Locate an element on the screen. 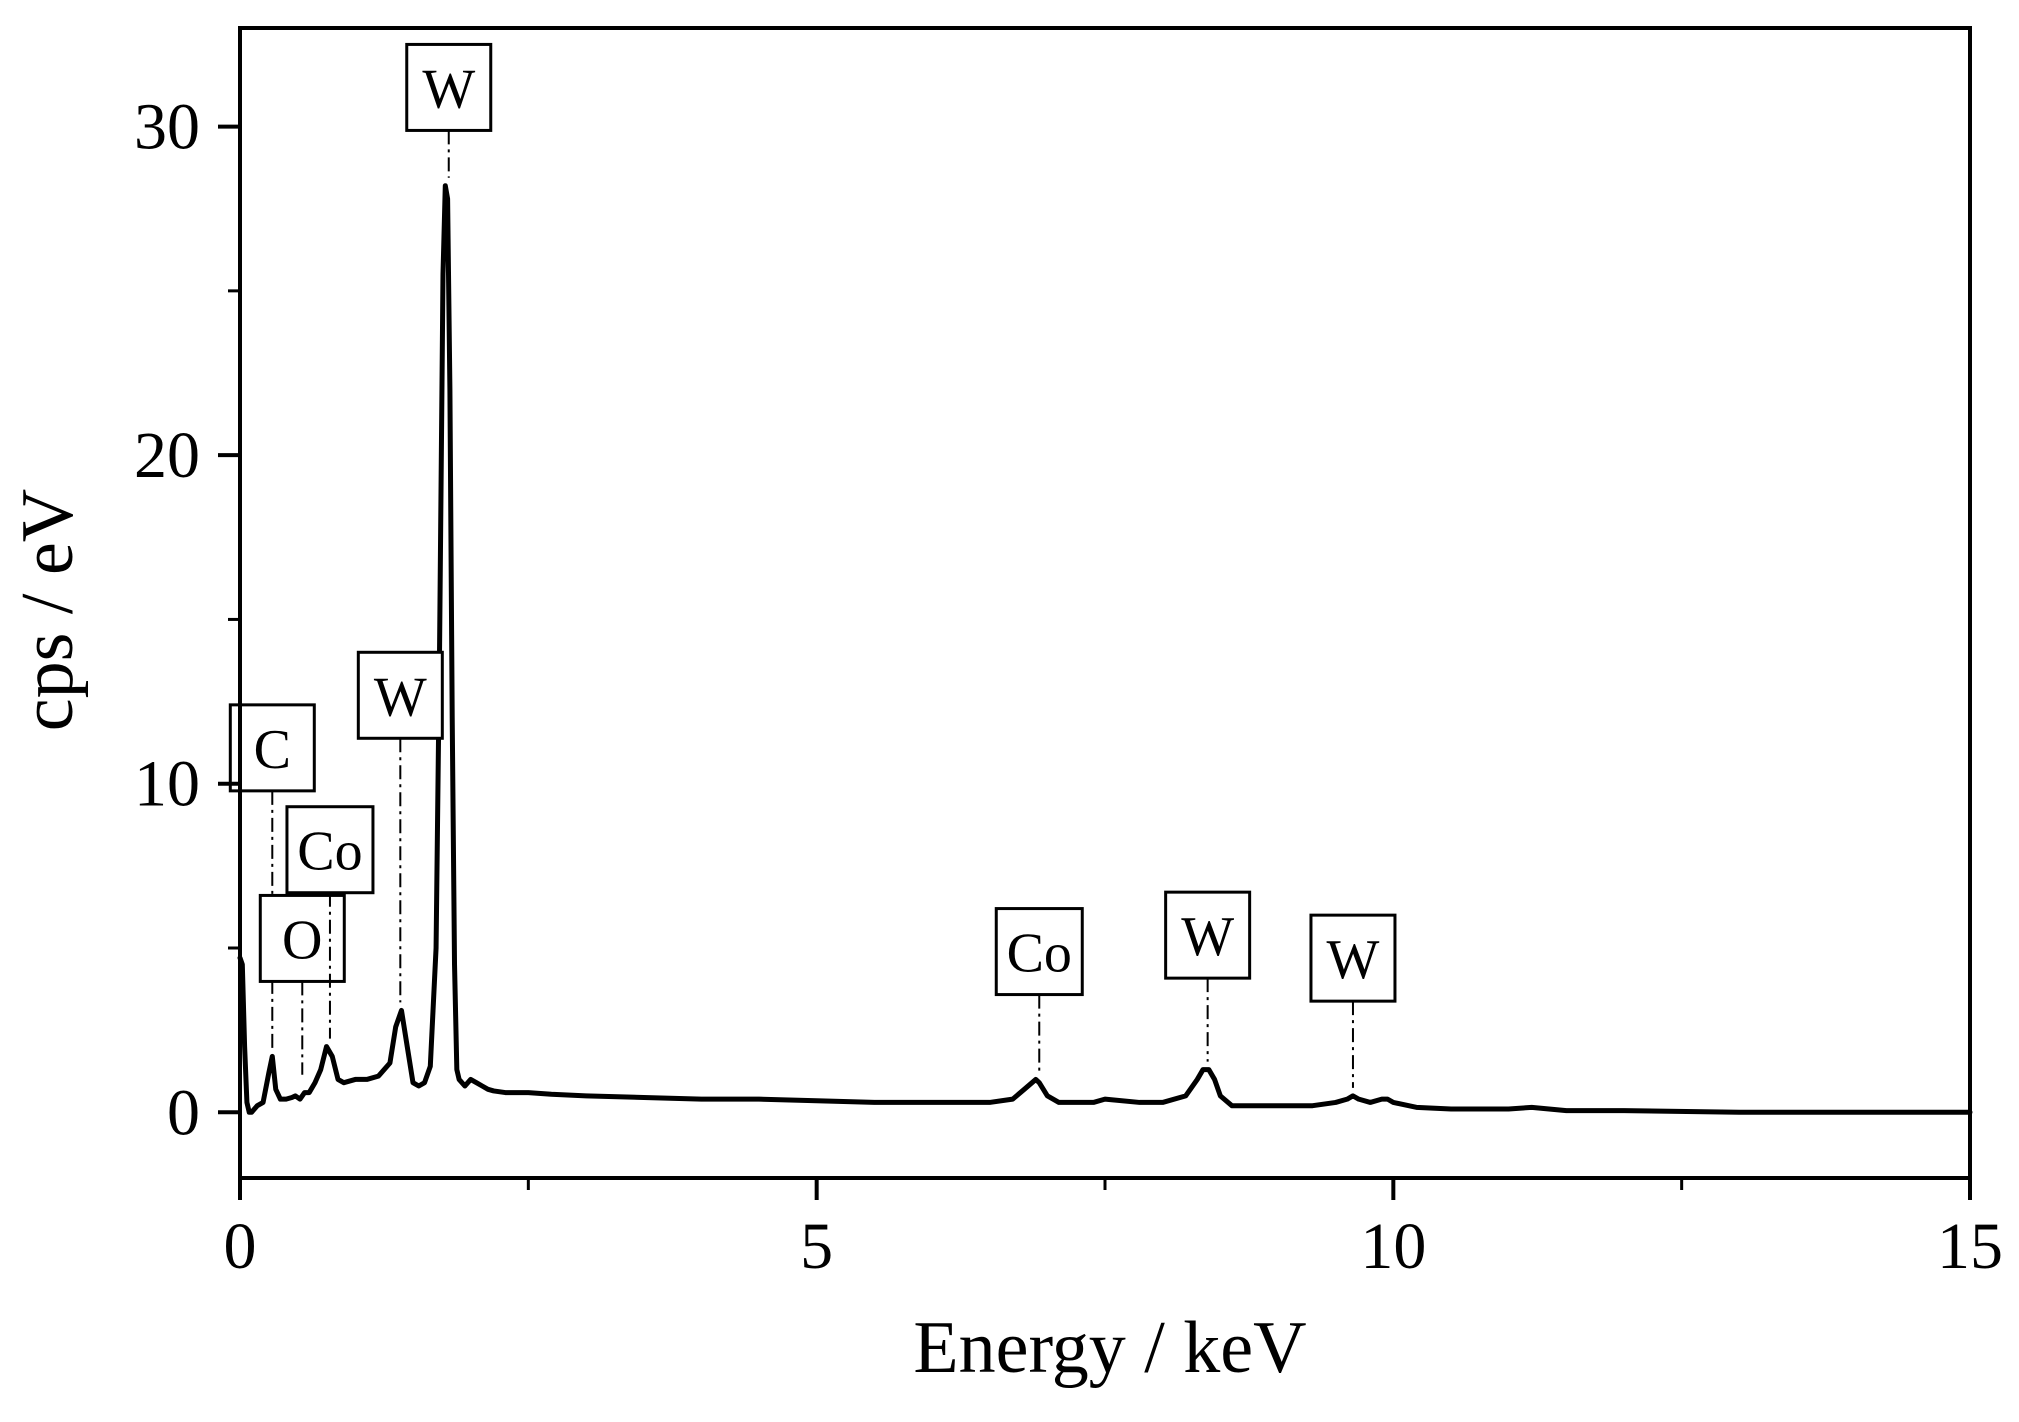 This screenshot has width=2019, height=1422. peak-label: C is located at coordinates (272, 750).